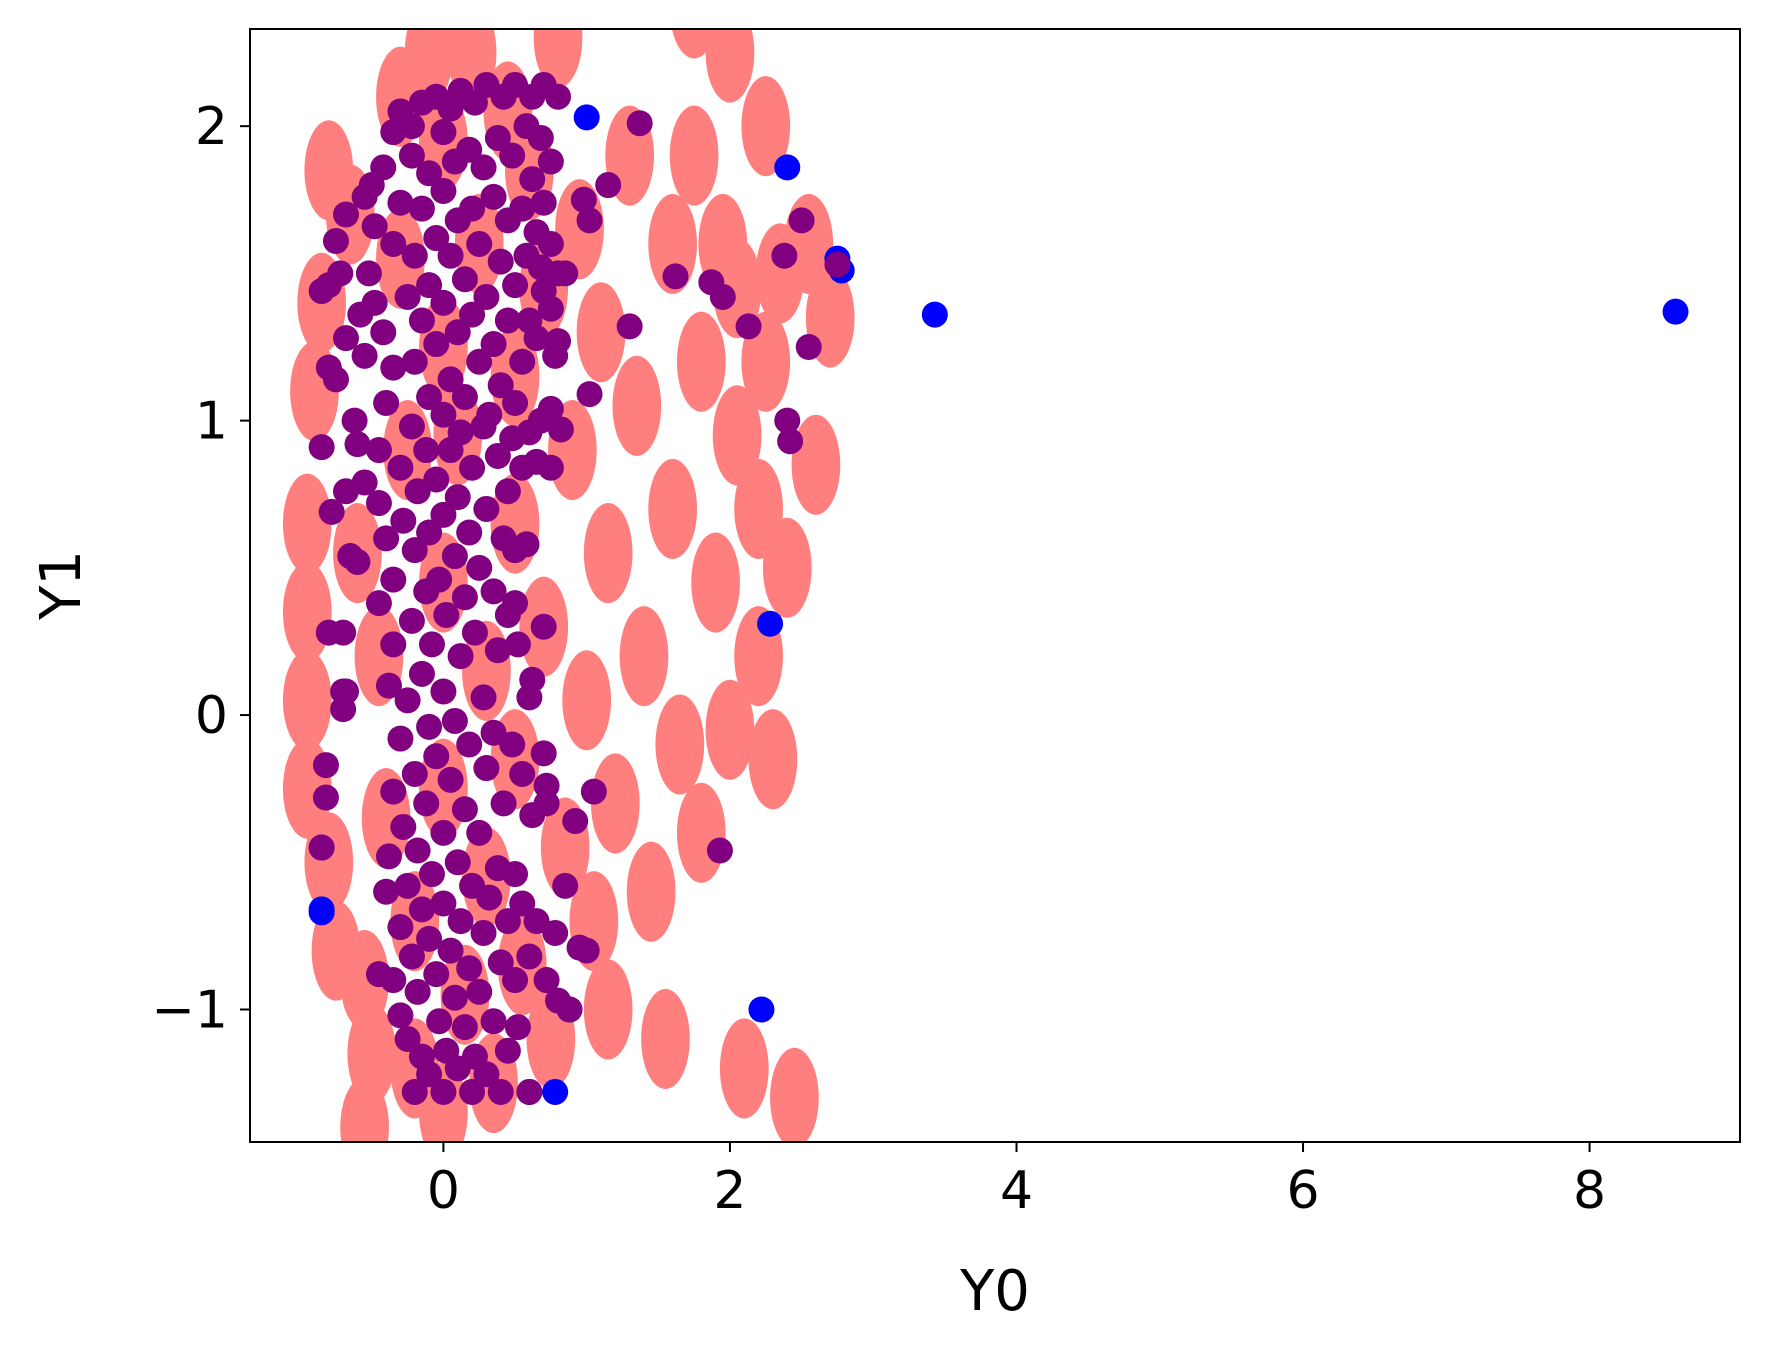 Image resolution: width=1767 pixels, height=1352 pixels. Describe the element at coordinates (211, 422) in the screenshot. I see `y-tick-label: 1` at that location.